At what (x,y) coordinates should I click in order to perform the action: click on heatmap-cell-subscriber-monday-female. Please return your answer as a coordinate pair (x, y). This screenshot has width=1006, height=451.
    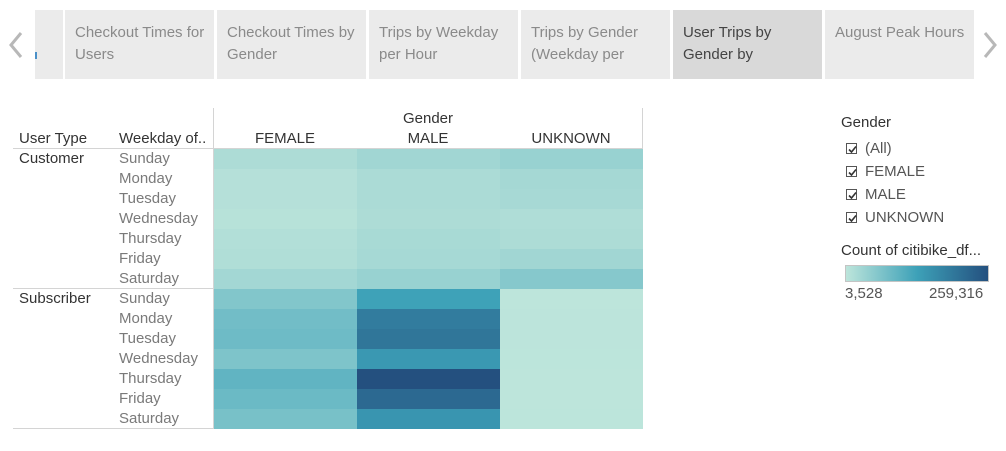
    Looking at the image, I should click on (285, 319).